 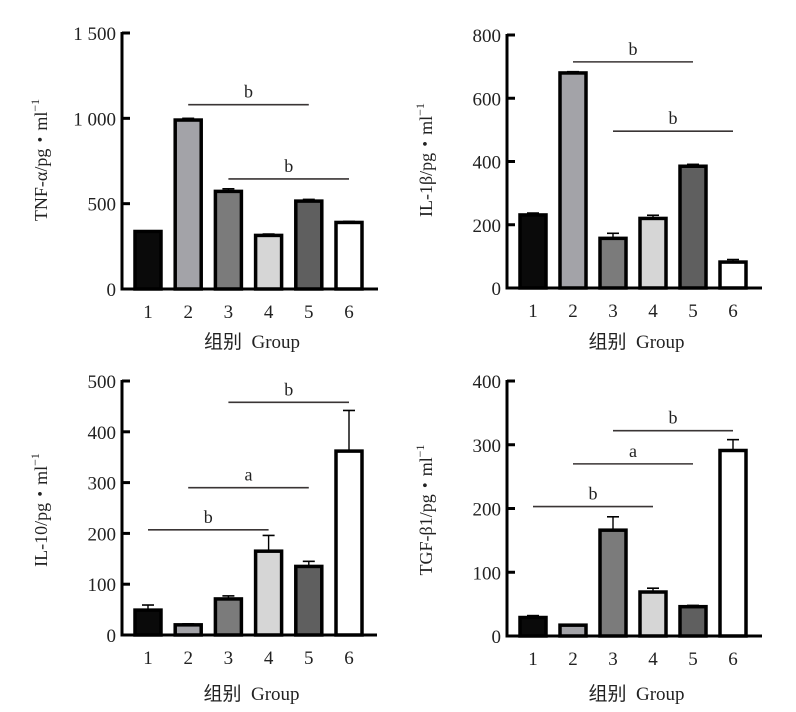 I want to click on y-axis-title: IL-1β/pg・ml−1, so click(x=424, y=160).